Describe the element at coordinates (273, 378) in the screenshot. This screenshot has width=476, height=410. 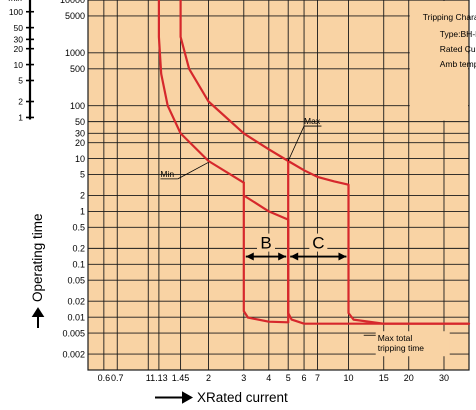
I see `x-tick-labels: 0.6 0.7 1 1.13 1.45 2 3 4 5 6 7 10 15 20 30` at that location.